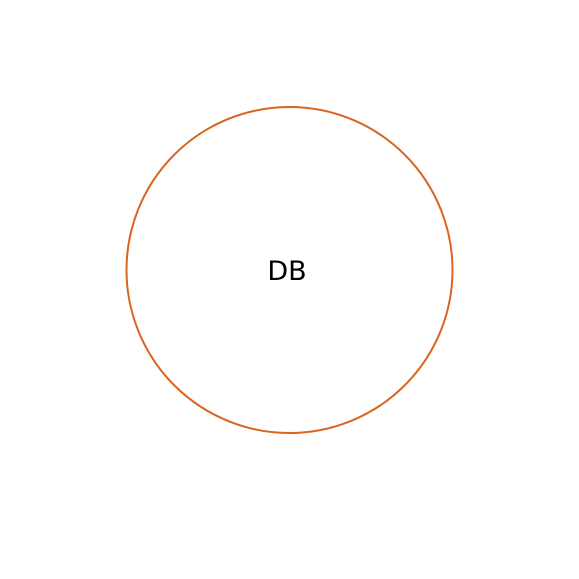 Image resolution: width=579 pixels, height=579 pixels. What do you see at coordinates (286, 271) in the screenshot?
I see `db-node-label: DB` at bounding box center [286, 271].